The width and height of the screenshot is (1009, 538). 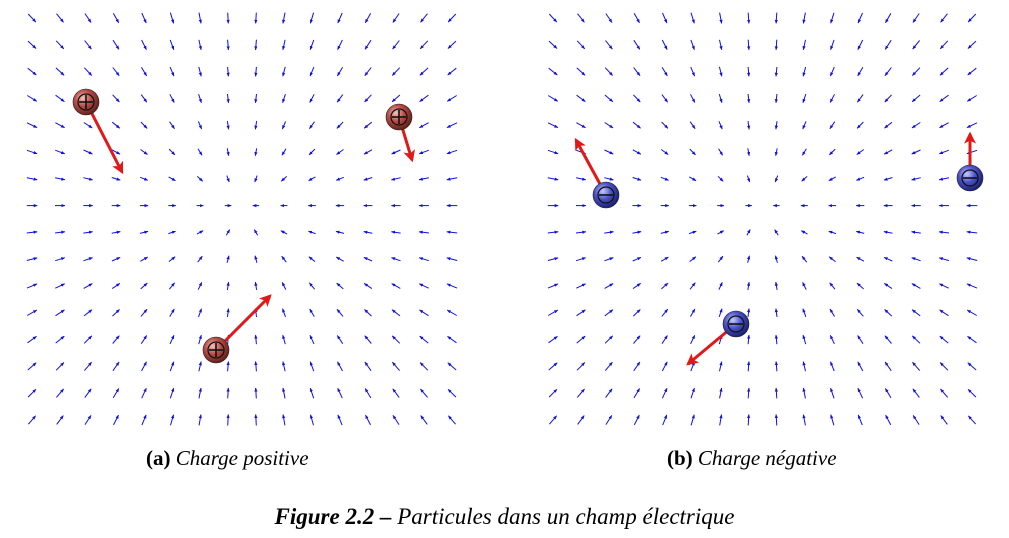 I want to click on subcaption-a: (a) Charge positive, so click(x=227, y=458).